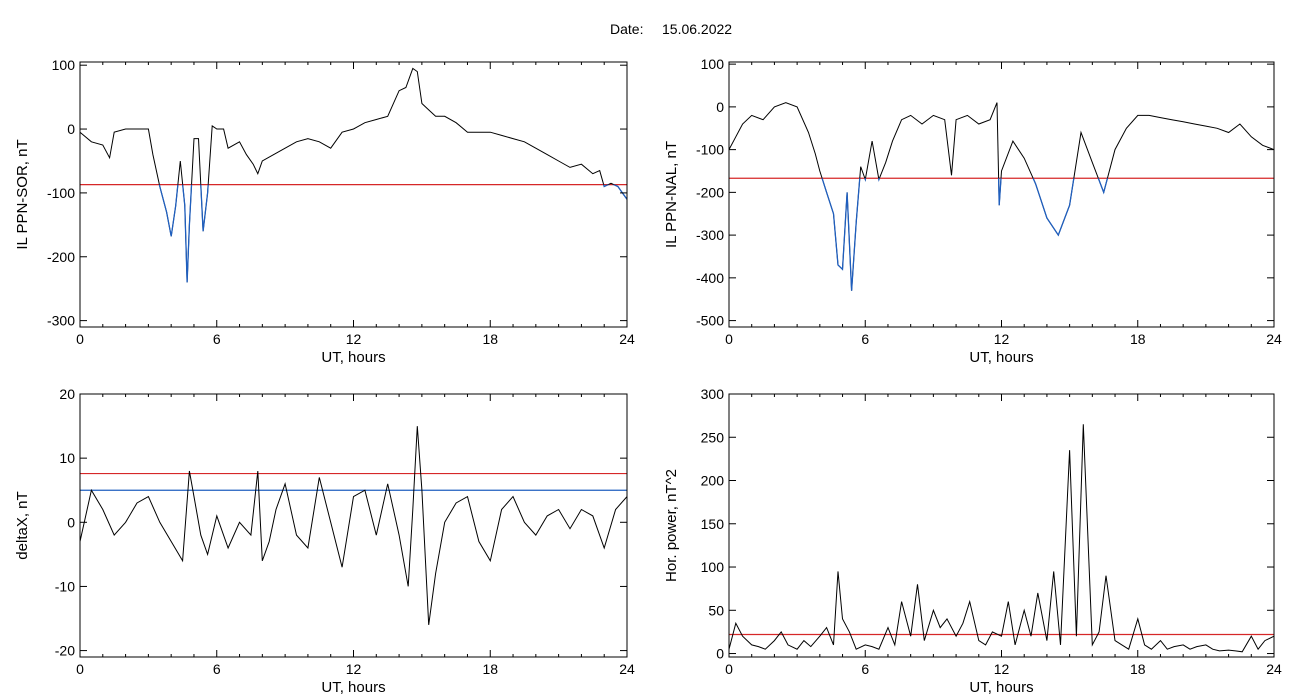 The height and width of the screenshot is (700, 1300). Describe the element at coordinates (697, 29) in the screenshot. I see `date-value: 15.06.2022` at that location.